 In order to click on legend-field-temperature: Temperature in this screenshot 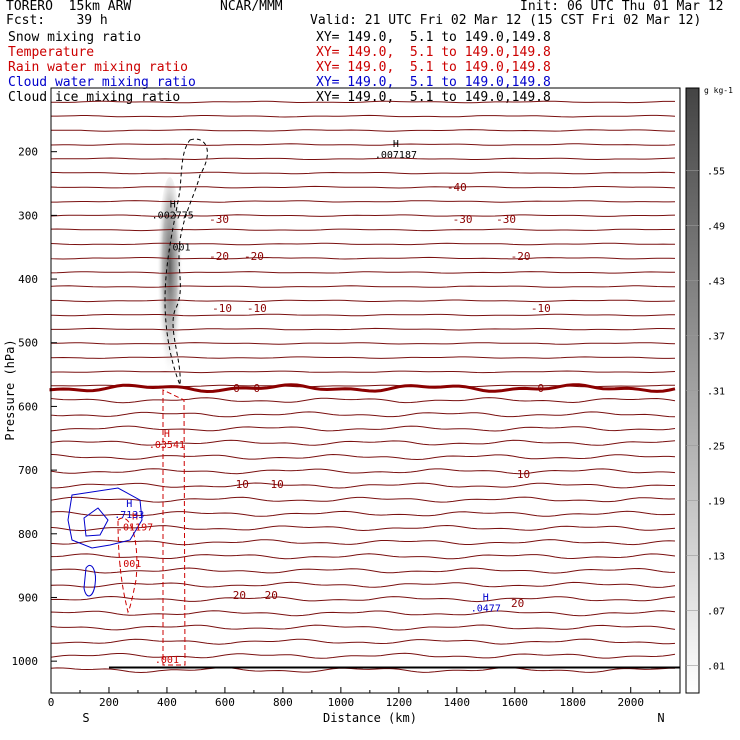, I will do `click(51, 52)`.